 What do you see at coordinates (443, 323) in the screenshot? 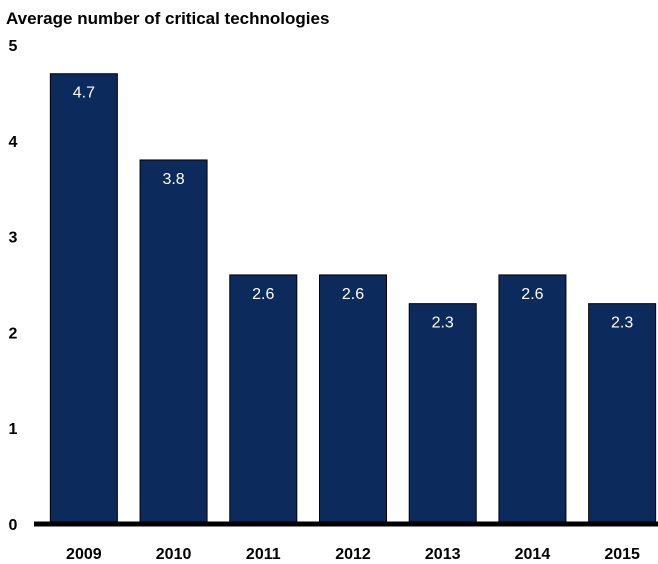
I see `data-label-2013: 2.3` at bounding box center [443, 323].